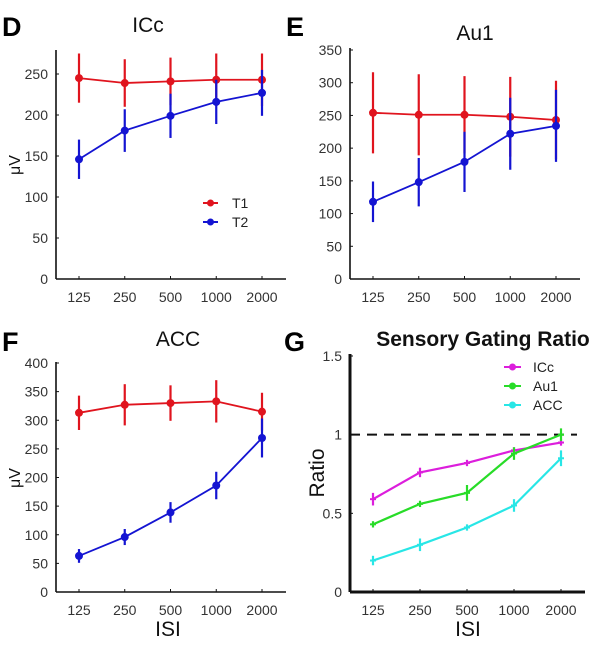  What do you see at coordinates (333, 513) in the screenshot?
I see `panel-g-ytick-label: 0.5` at bounding box center [333, 513].